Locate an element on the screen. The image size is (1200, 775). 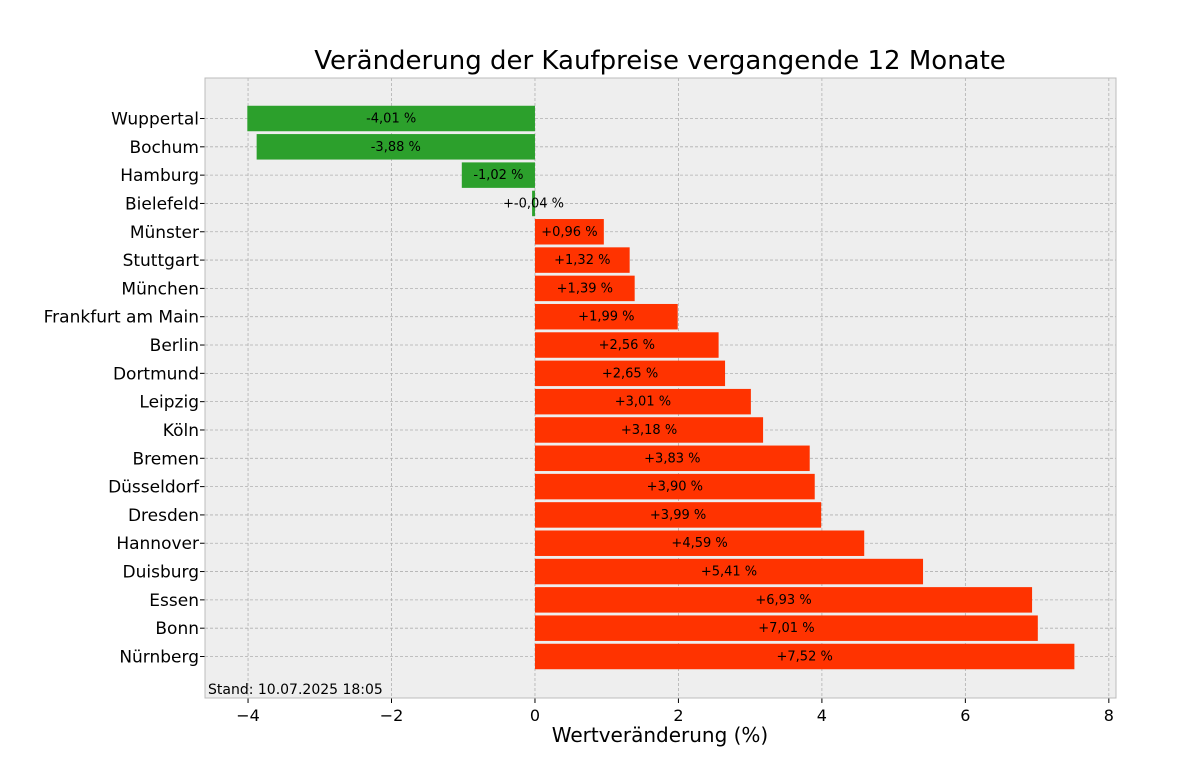
bar-berlin is located at coordinates (626, 345).